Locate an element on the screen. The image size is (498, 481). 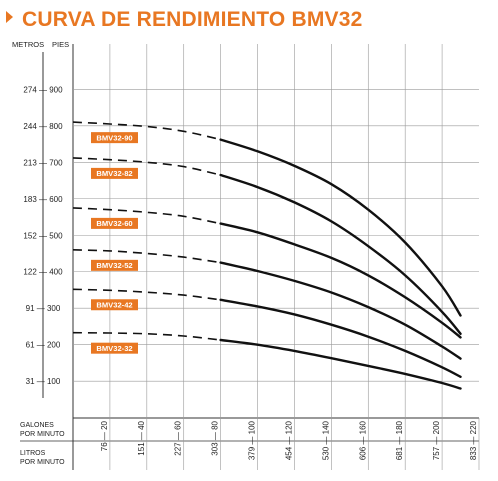
series-label-bmv32-32: BMV32-32 is located at coordinates (114, 348).